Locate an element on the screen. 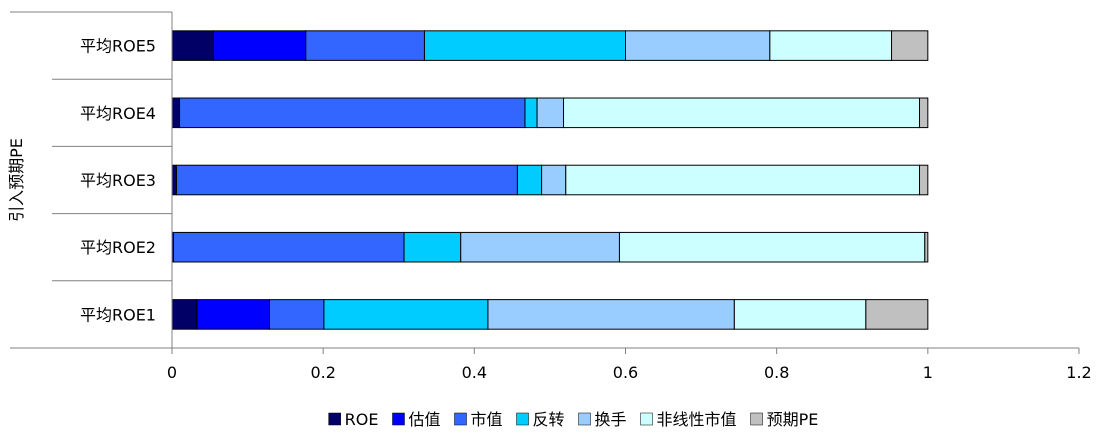 The image size is (1107, 447). x-tick-label: 0.2 is located at coordinates (322, 372).